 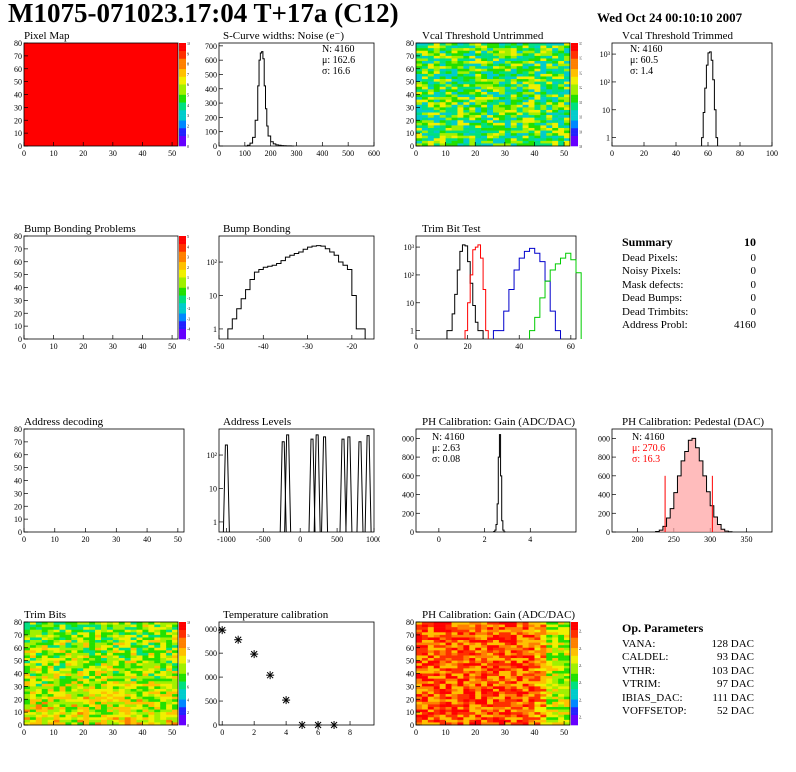 I want to click on z-tick-label: 7, so click(x=188, y=74).